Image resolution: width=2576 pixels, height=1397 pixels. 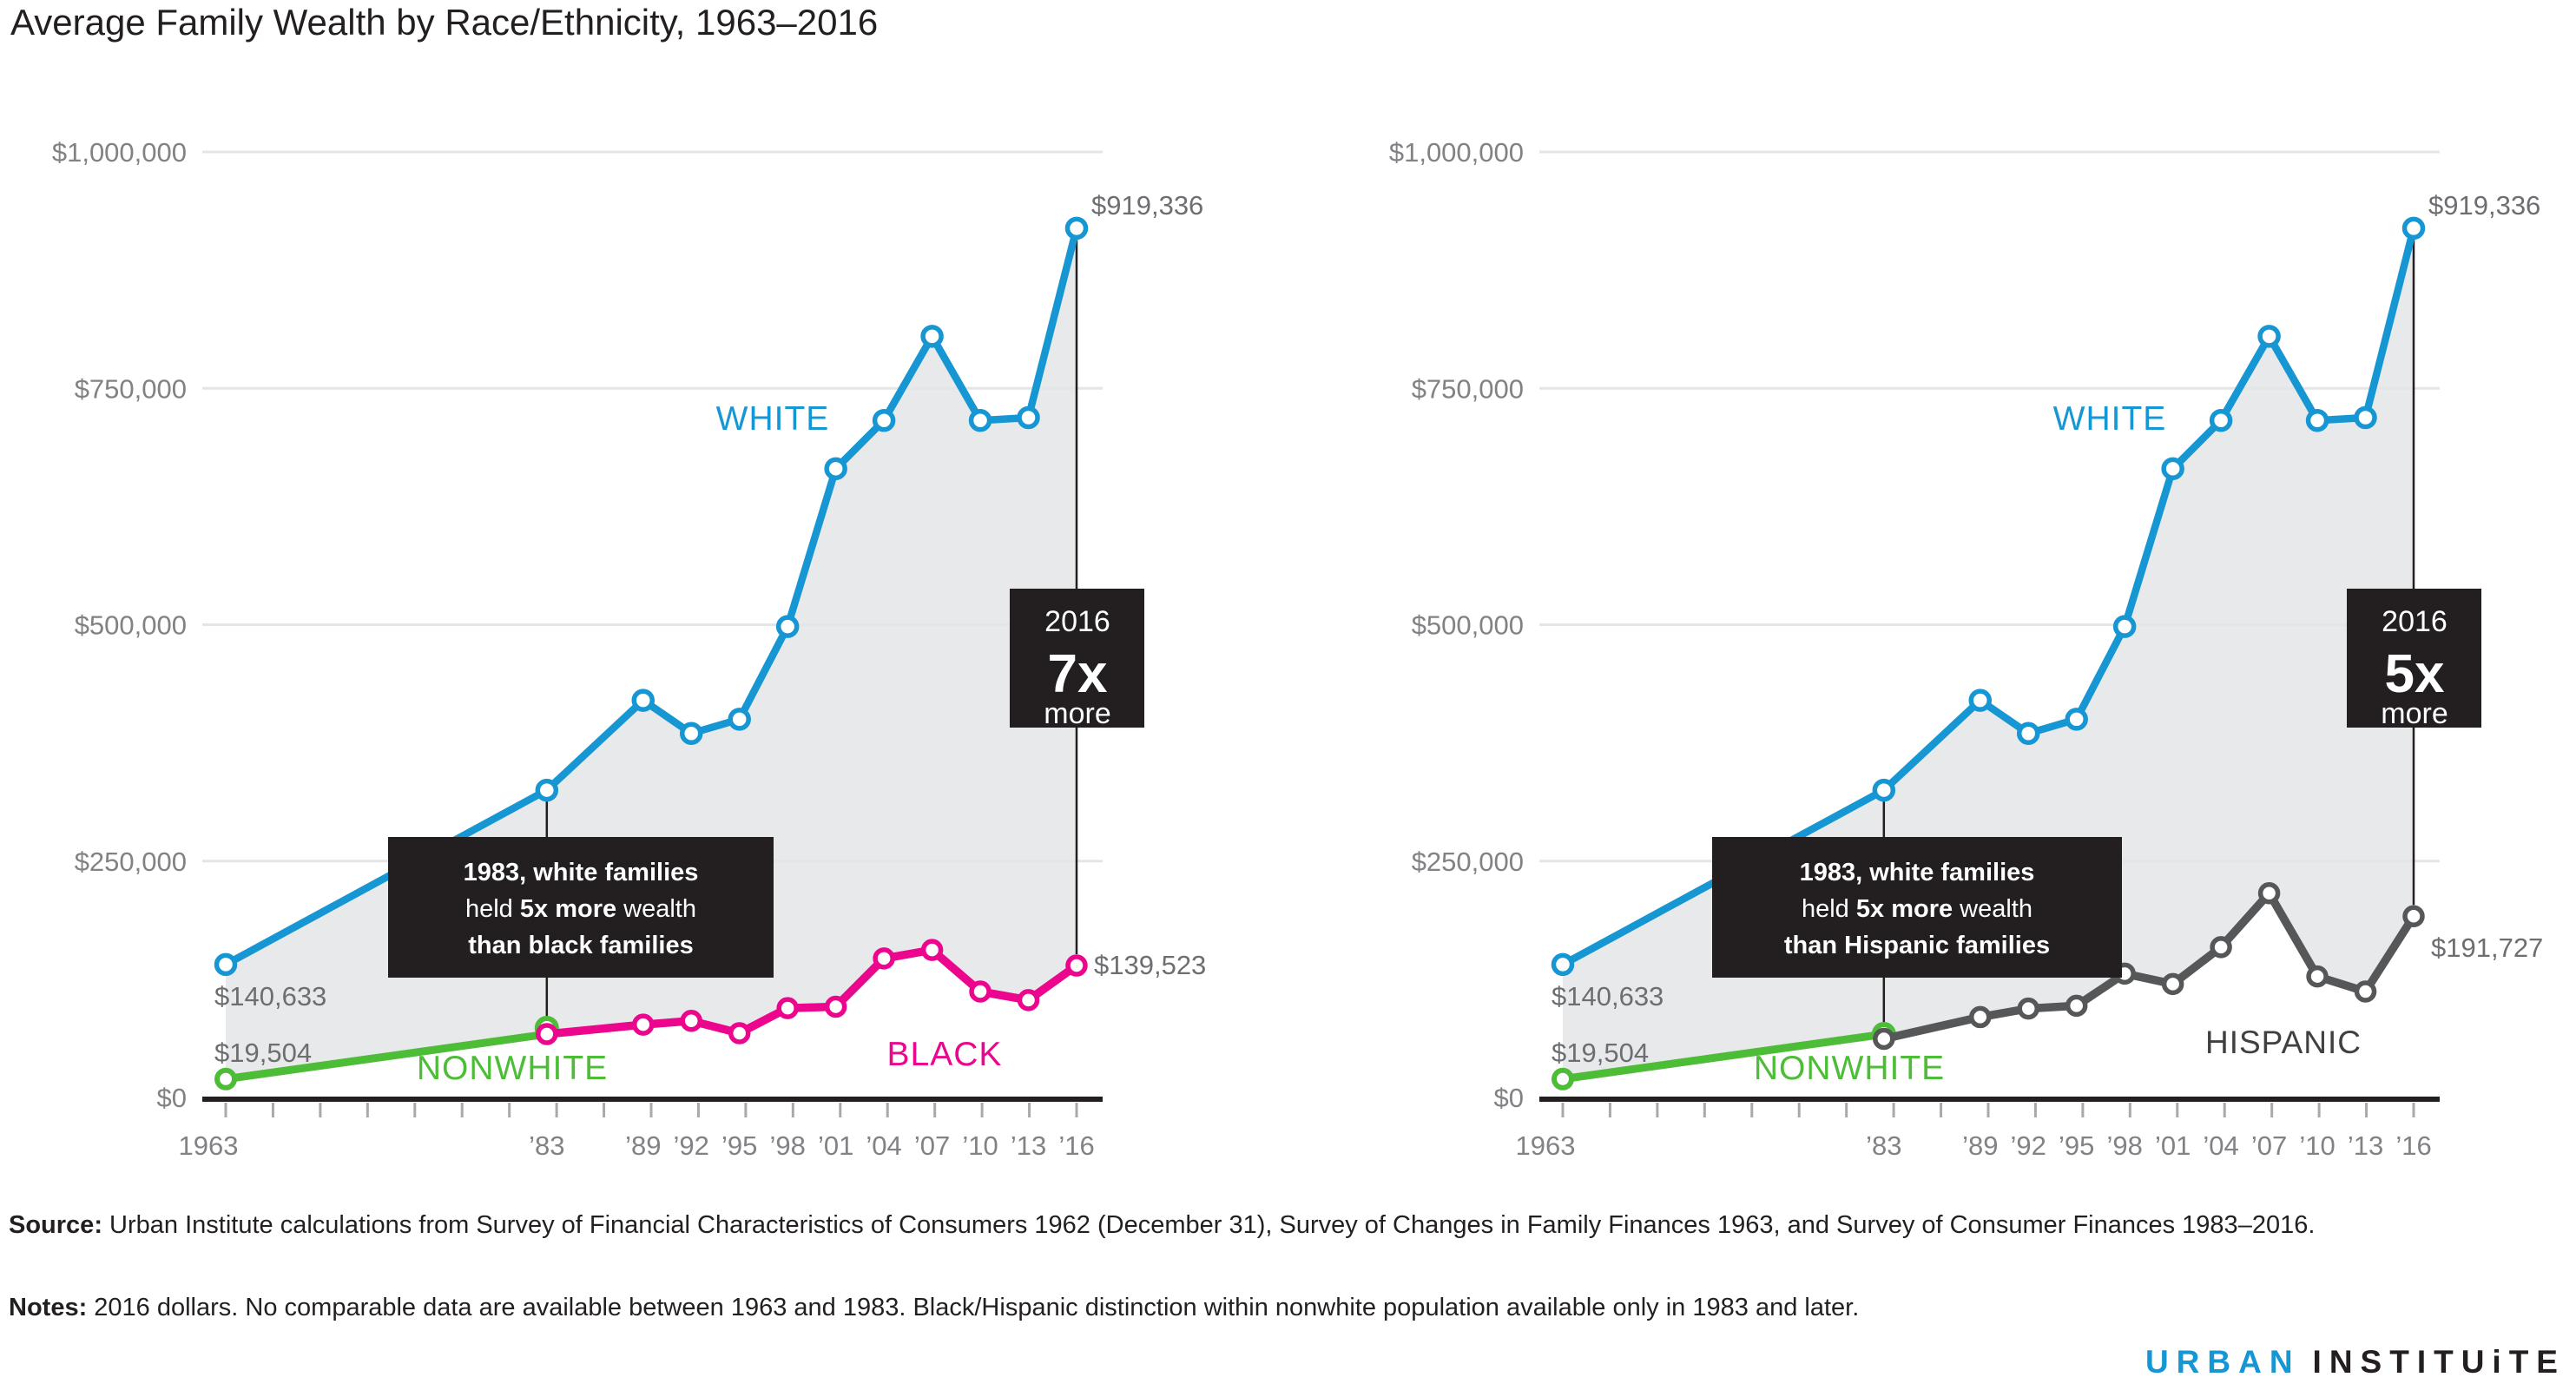 I want to click on x-tick-label: ’13, so click(x=2365, y=1145).